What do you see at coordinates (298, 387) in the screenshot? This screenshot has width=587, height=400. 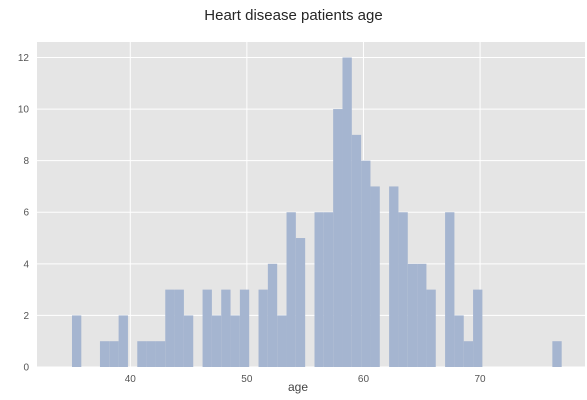 I see `x-axis-label: age` at bounding box center [298, 387].